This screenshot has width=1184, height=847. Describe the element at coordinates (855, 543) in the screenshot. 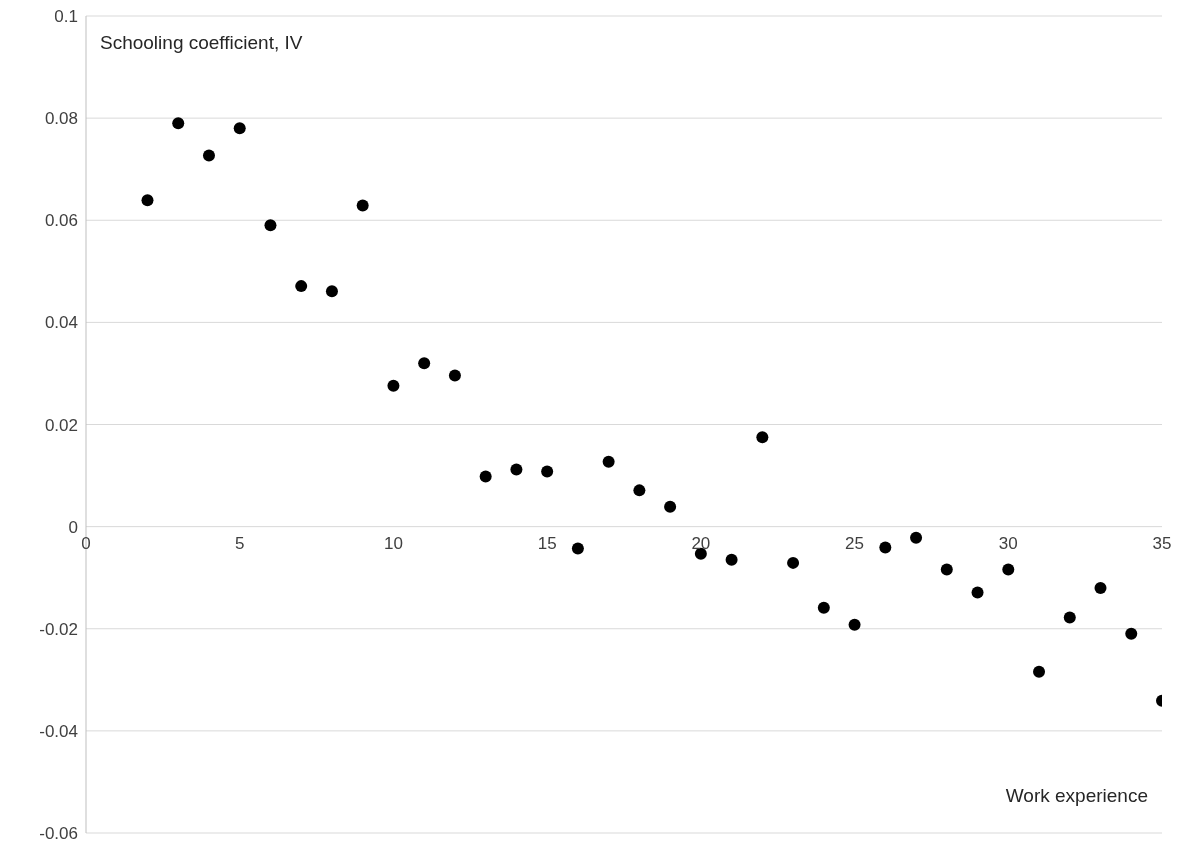

I see `x-tick-label: 25` at that location.